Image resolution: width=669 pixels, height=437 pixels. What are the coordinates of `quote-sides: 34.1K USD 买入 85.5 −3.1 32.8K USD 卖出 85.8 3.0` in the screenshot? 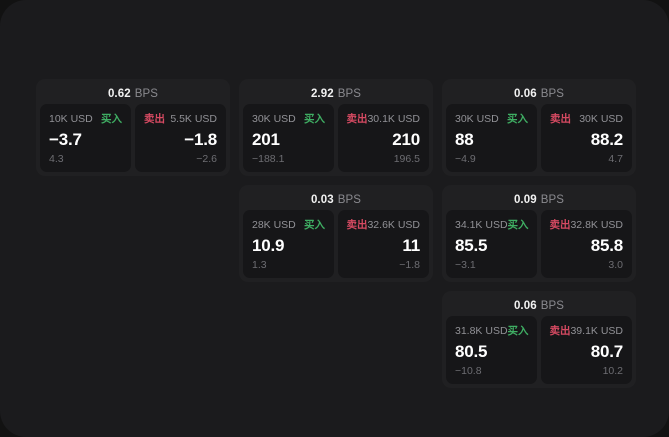 It's located at (539, 244).